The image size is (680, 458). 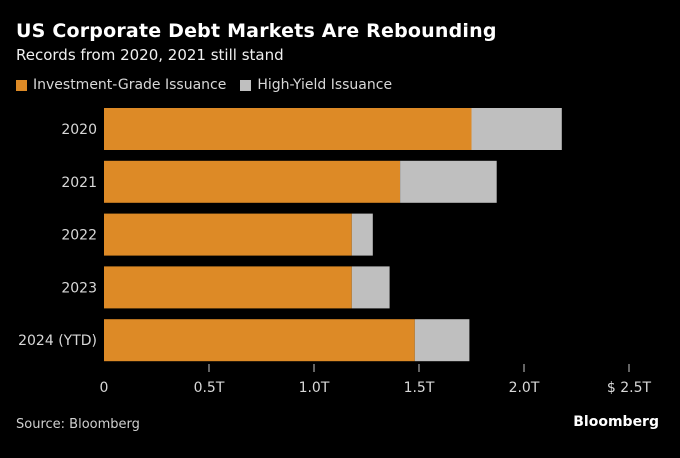 I want to click on y-tick-label: 2024 (YTD), so click(x=57, y=341).